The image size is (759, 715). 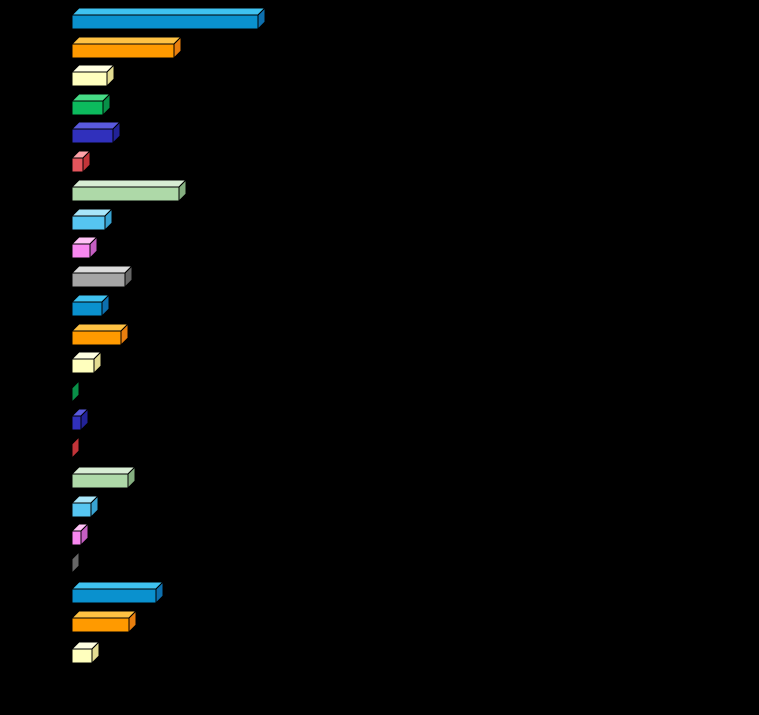 I want to click on bar-row-20-gray, so click(x=75, y=562).